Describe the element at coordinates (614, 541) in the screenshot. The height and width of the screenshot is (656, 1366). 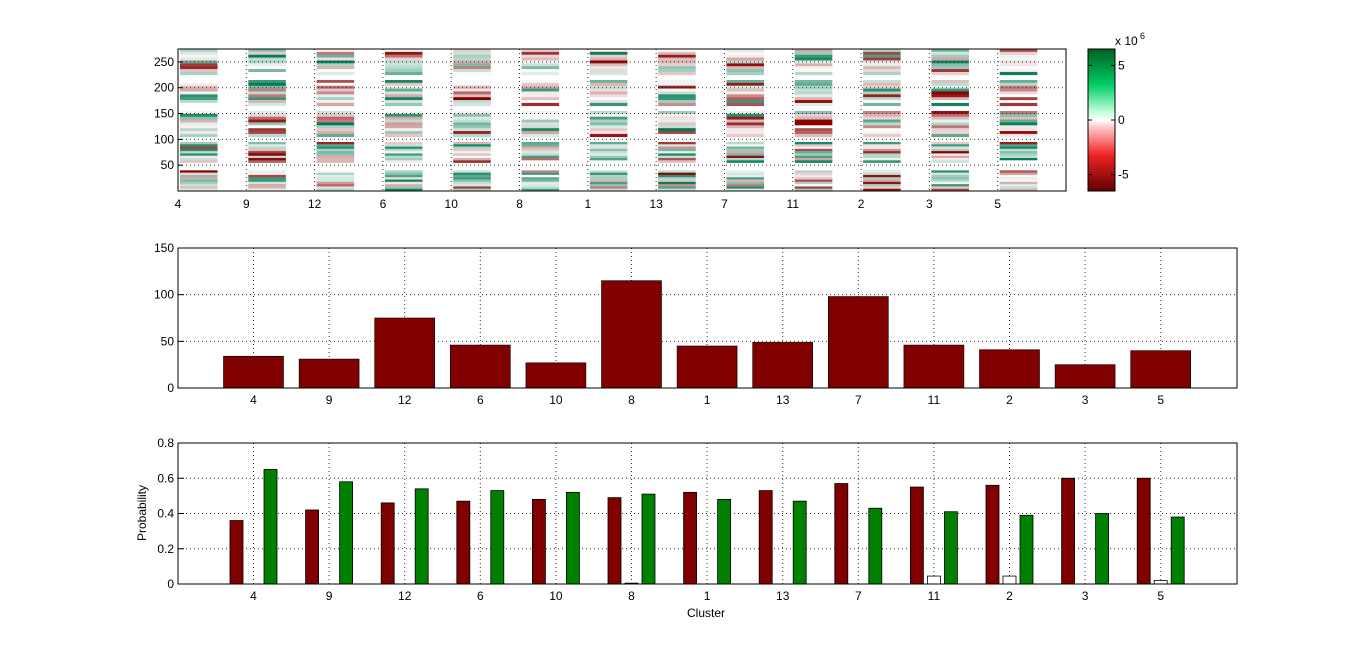
I see `probability-bar-8-s0` at that location.